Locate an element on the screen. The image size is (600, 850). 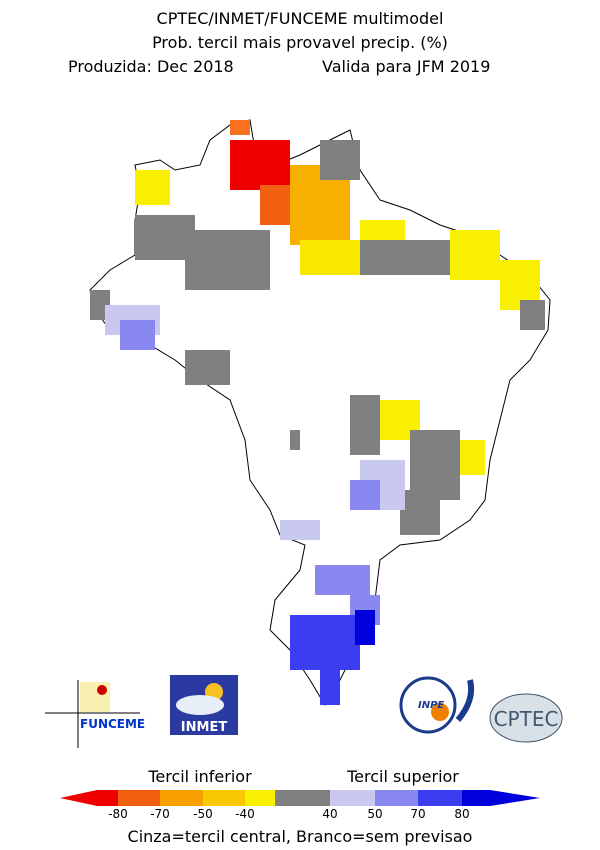
colorbar is located at coordinates (300, 798).